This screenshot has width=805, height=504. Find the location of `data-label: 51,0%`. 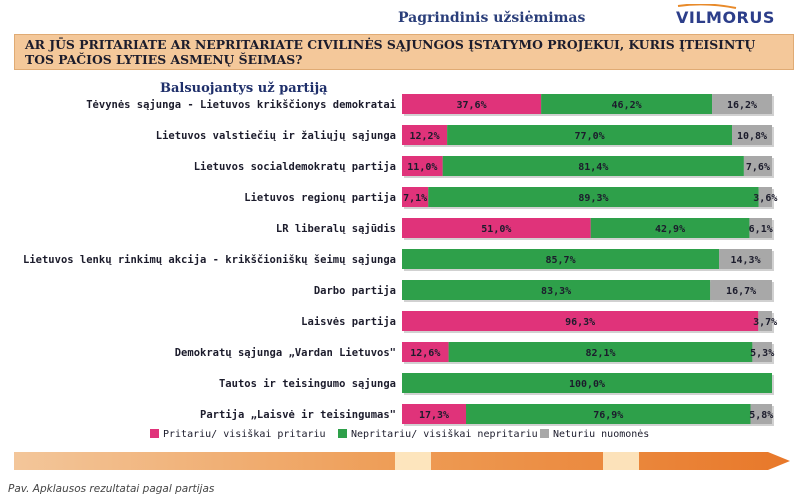

data-label: 51,0% is located at coordinates (496, 229).